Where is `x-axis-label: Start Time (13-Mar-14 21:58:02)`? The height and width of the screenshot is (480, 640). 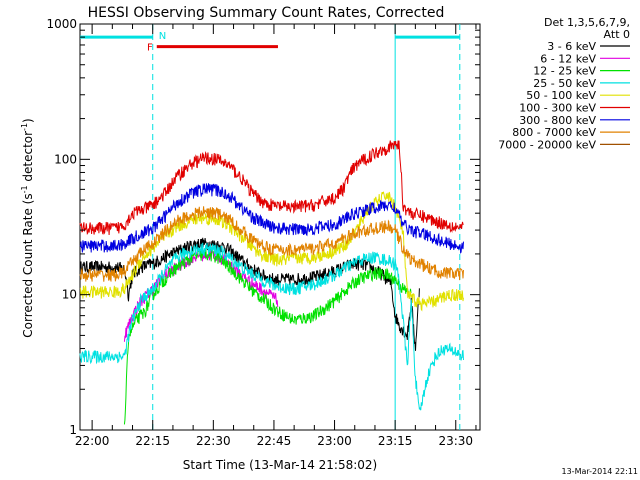 x-axis-label: Start Time (13-Mar-14 21:58:02) is located at coordinates (280, 465).